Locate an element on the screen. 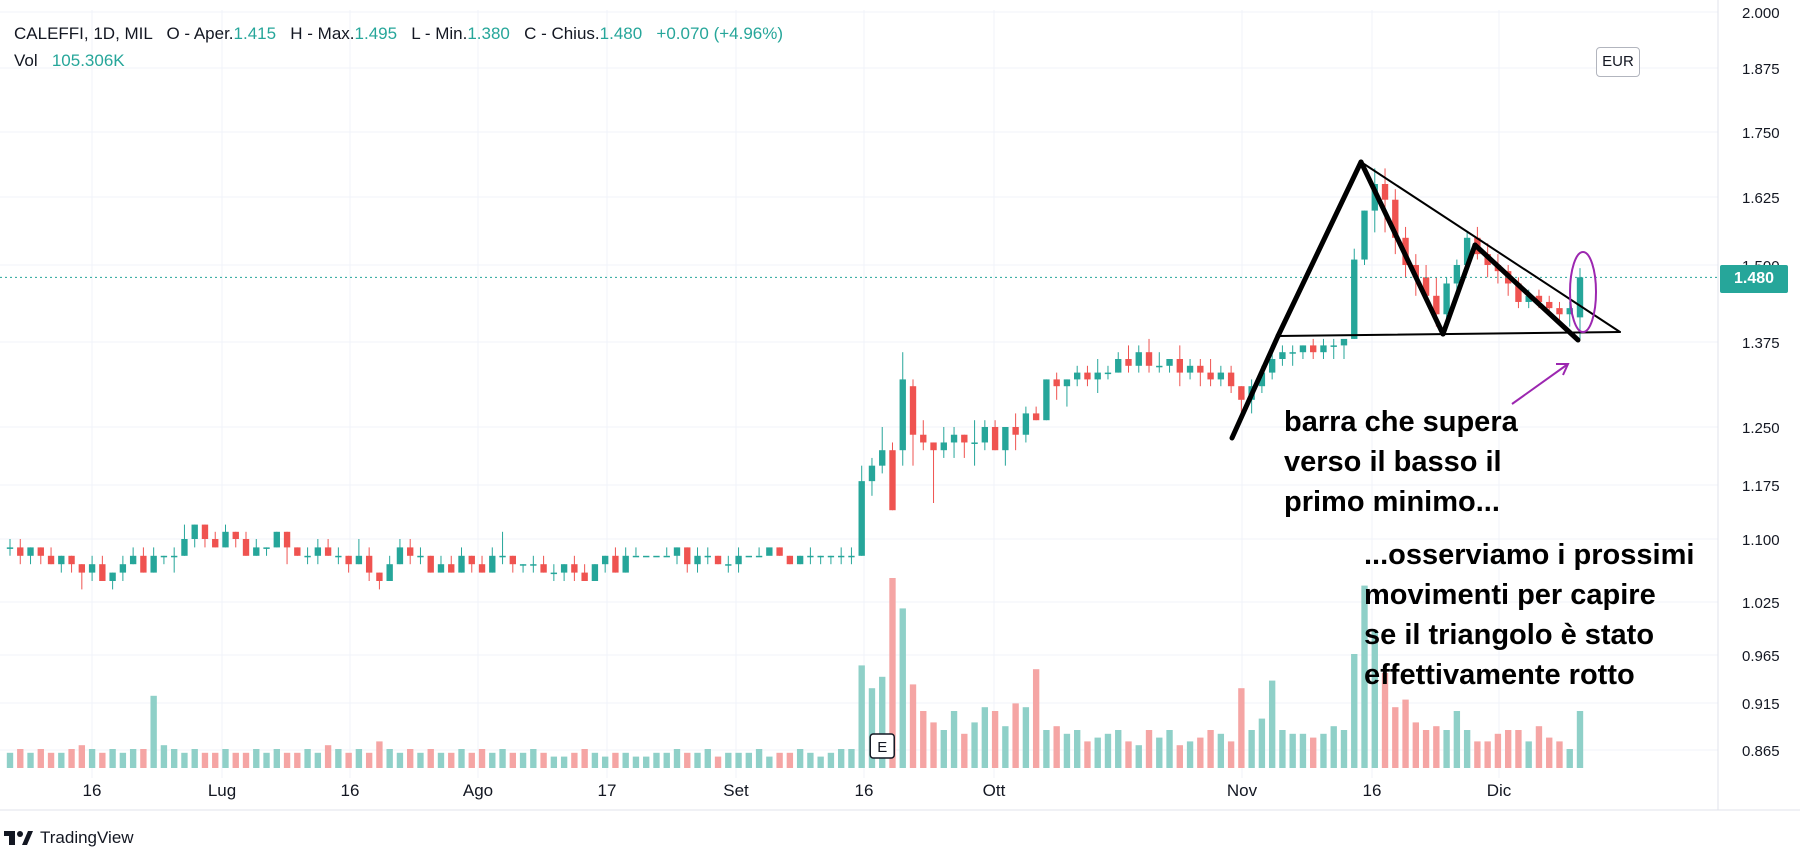 The width and height of the screenshot is (1800, 868). tradingview-logo: TradingView is located at coordinates (69, 838).